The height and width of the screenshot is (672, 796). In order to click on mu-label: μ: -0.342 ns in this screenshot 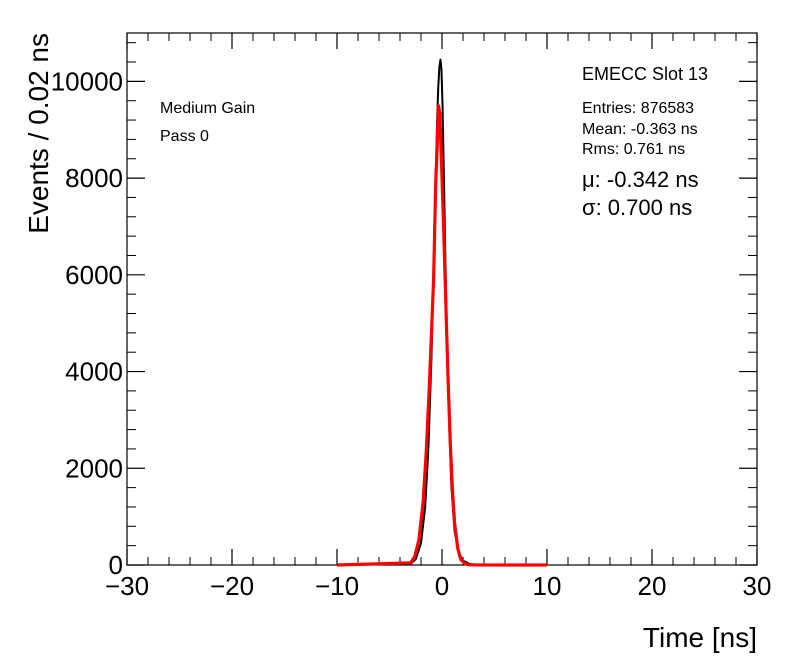, I will do `click(640, 179)`.